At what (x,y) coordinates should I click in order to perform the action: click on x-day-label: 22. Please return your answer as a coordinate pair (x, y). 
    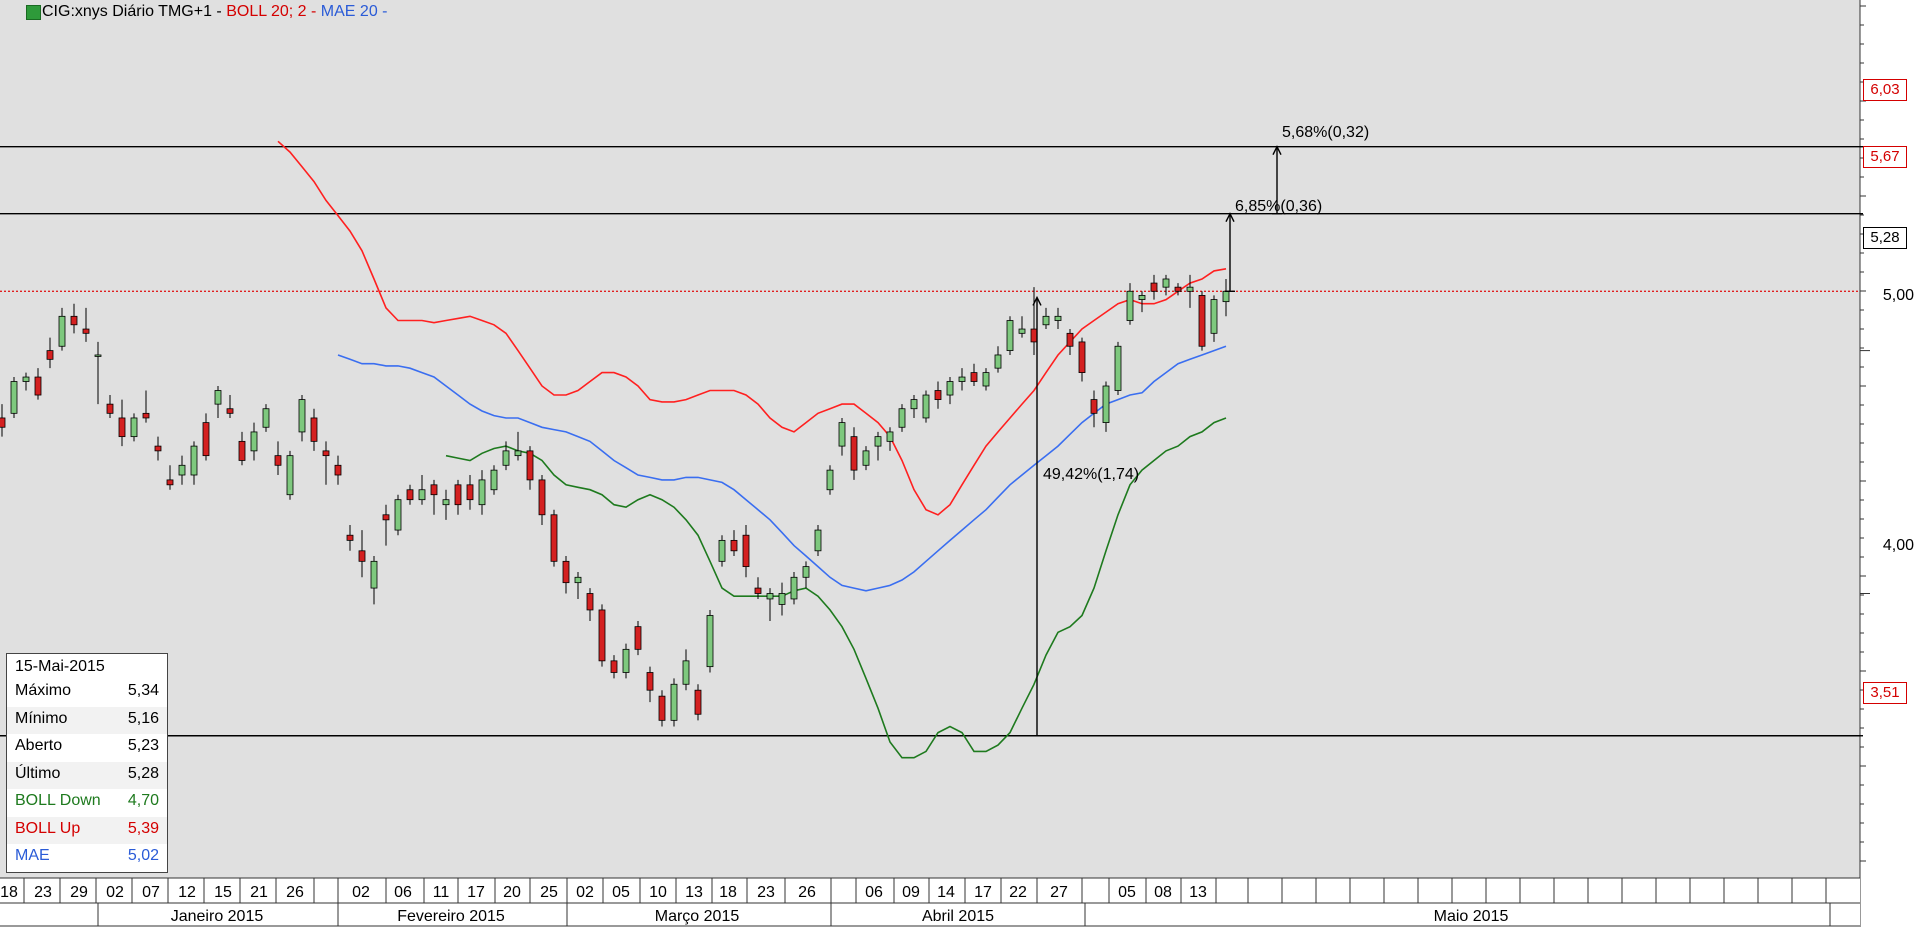
    Looking at the image, I should click on (1018, 892).